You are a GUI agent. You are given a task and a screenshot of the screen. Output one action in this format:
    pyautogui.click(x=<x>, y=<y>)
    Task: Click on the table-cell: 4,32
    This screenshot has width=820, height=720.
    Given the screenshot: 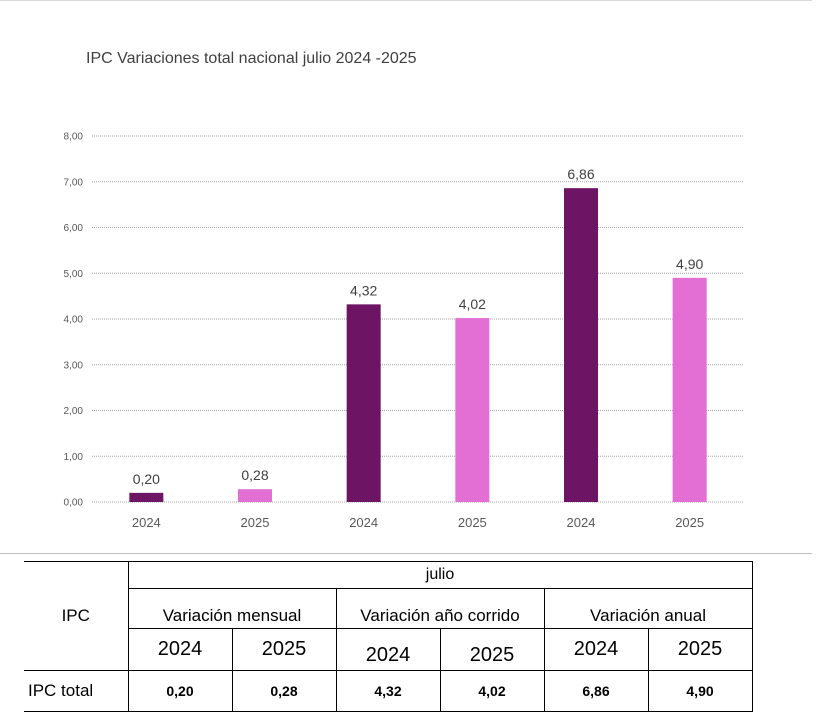 What is the action you would take?
    pyautogui.click(x=388, y=691)
    